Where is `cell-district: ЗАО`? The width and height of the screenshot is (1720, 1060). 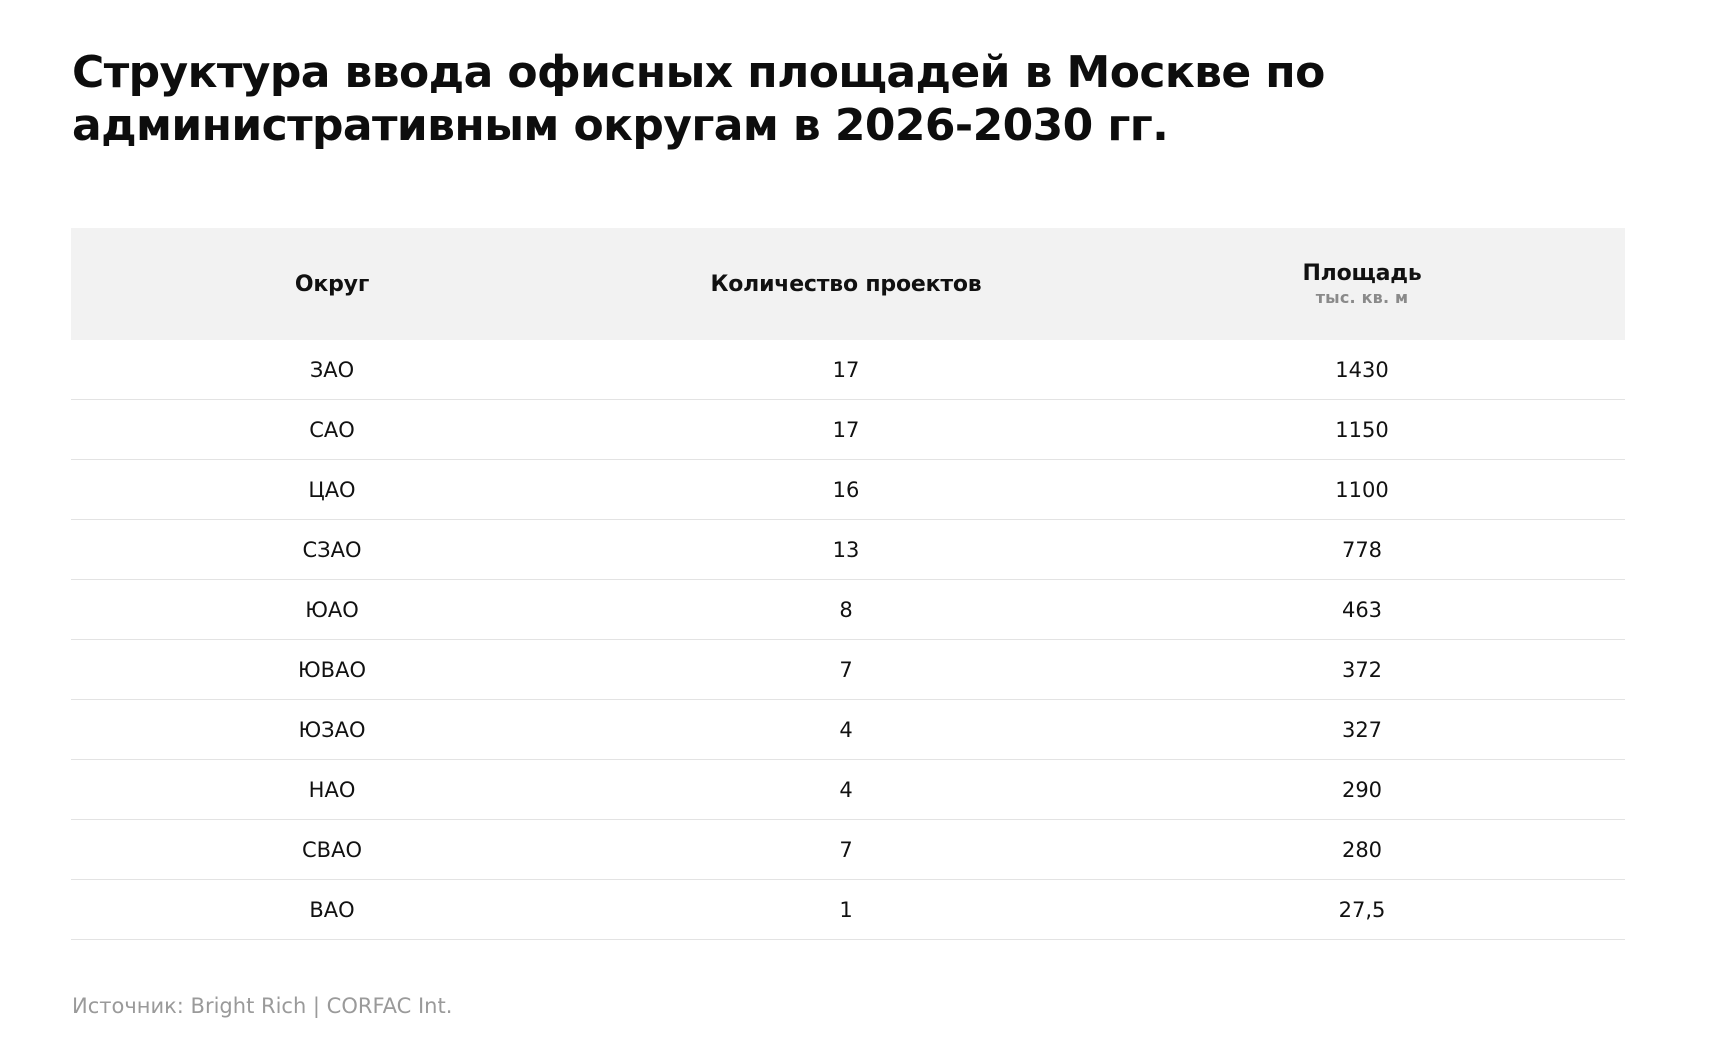 cell-district: ЗАО is located at coordinates (332, 369).